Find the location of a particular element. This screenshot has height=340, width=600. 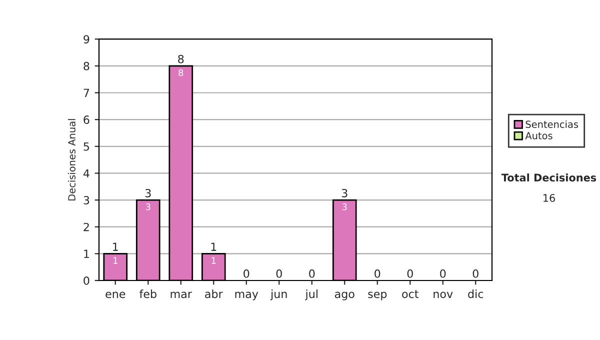

text: Total Decisiones is located at coordinates (548, 177).